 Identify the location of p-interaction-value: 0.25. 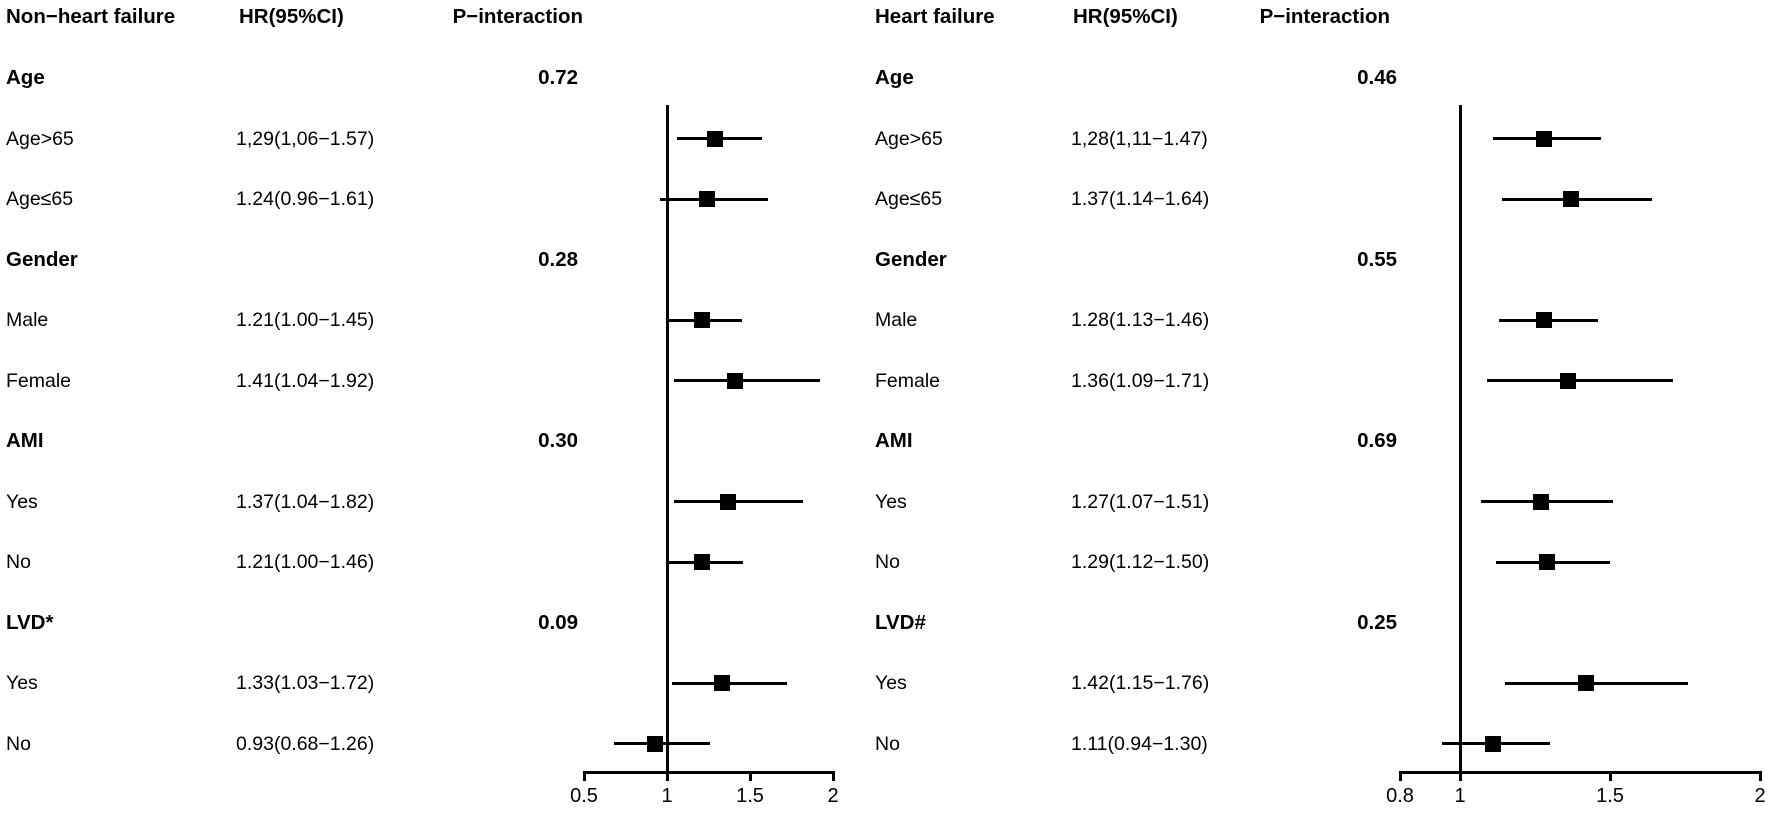
(1377, 622).